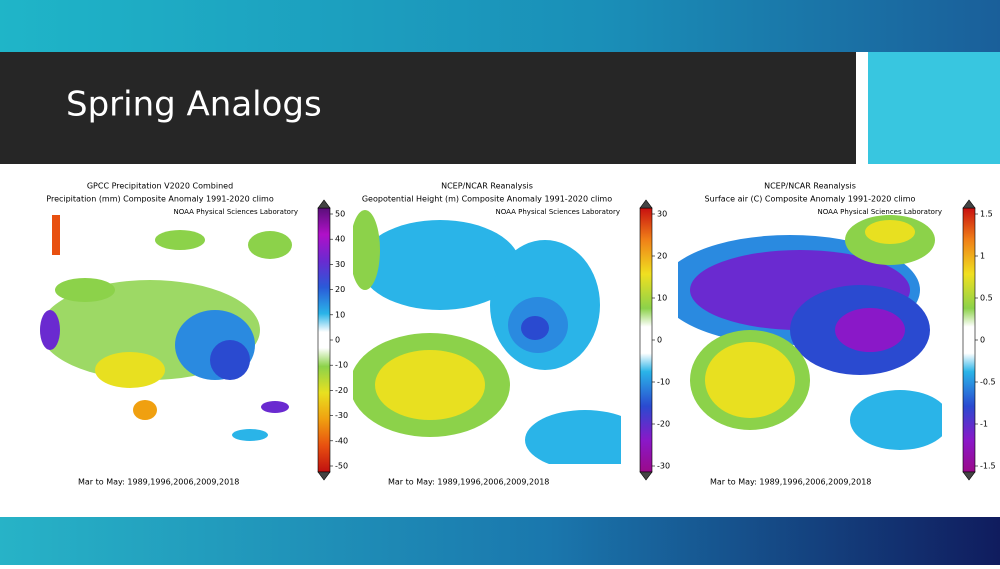  I want to click on colorbar-label: -1, so click(984, 424).